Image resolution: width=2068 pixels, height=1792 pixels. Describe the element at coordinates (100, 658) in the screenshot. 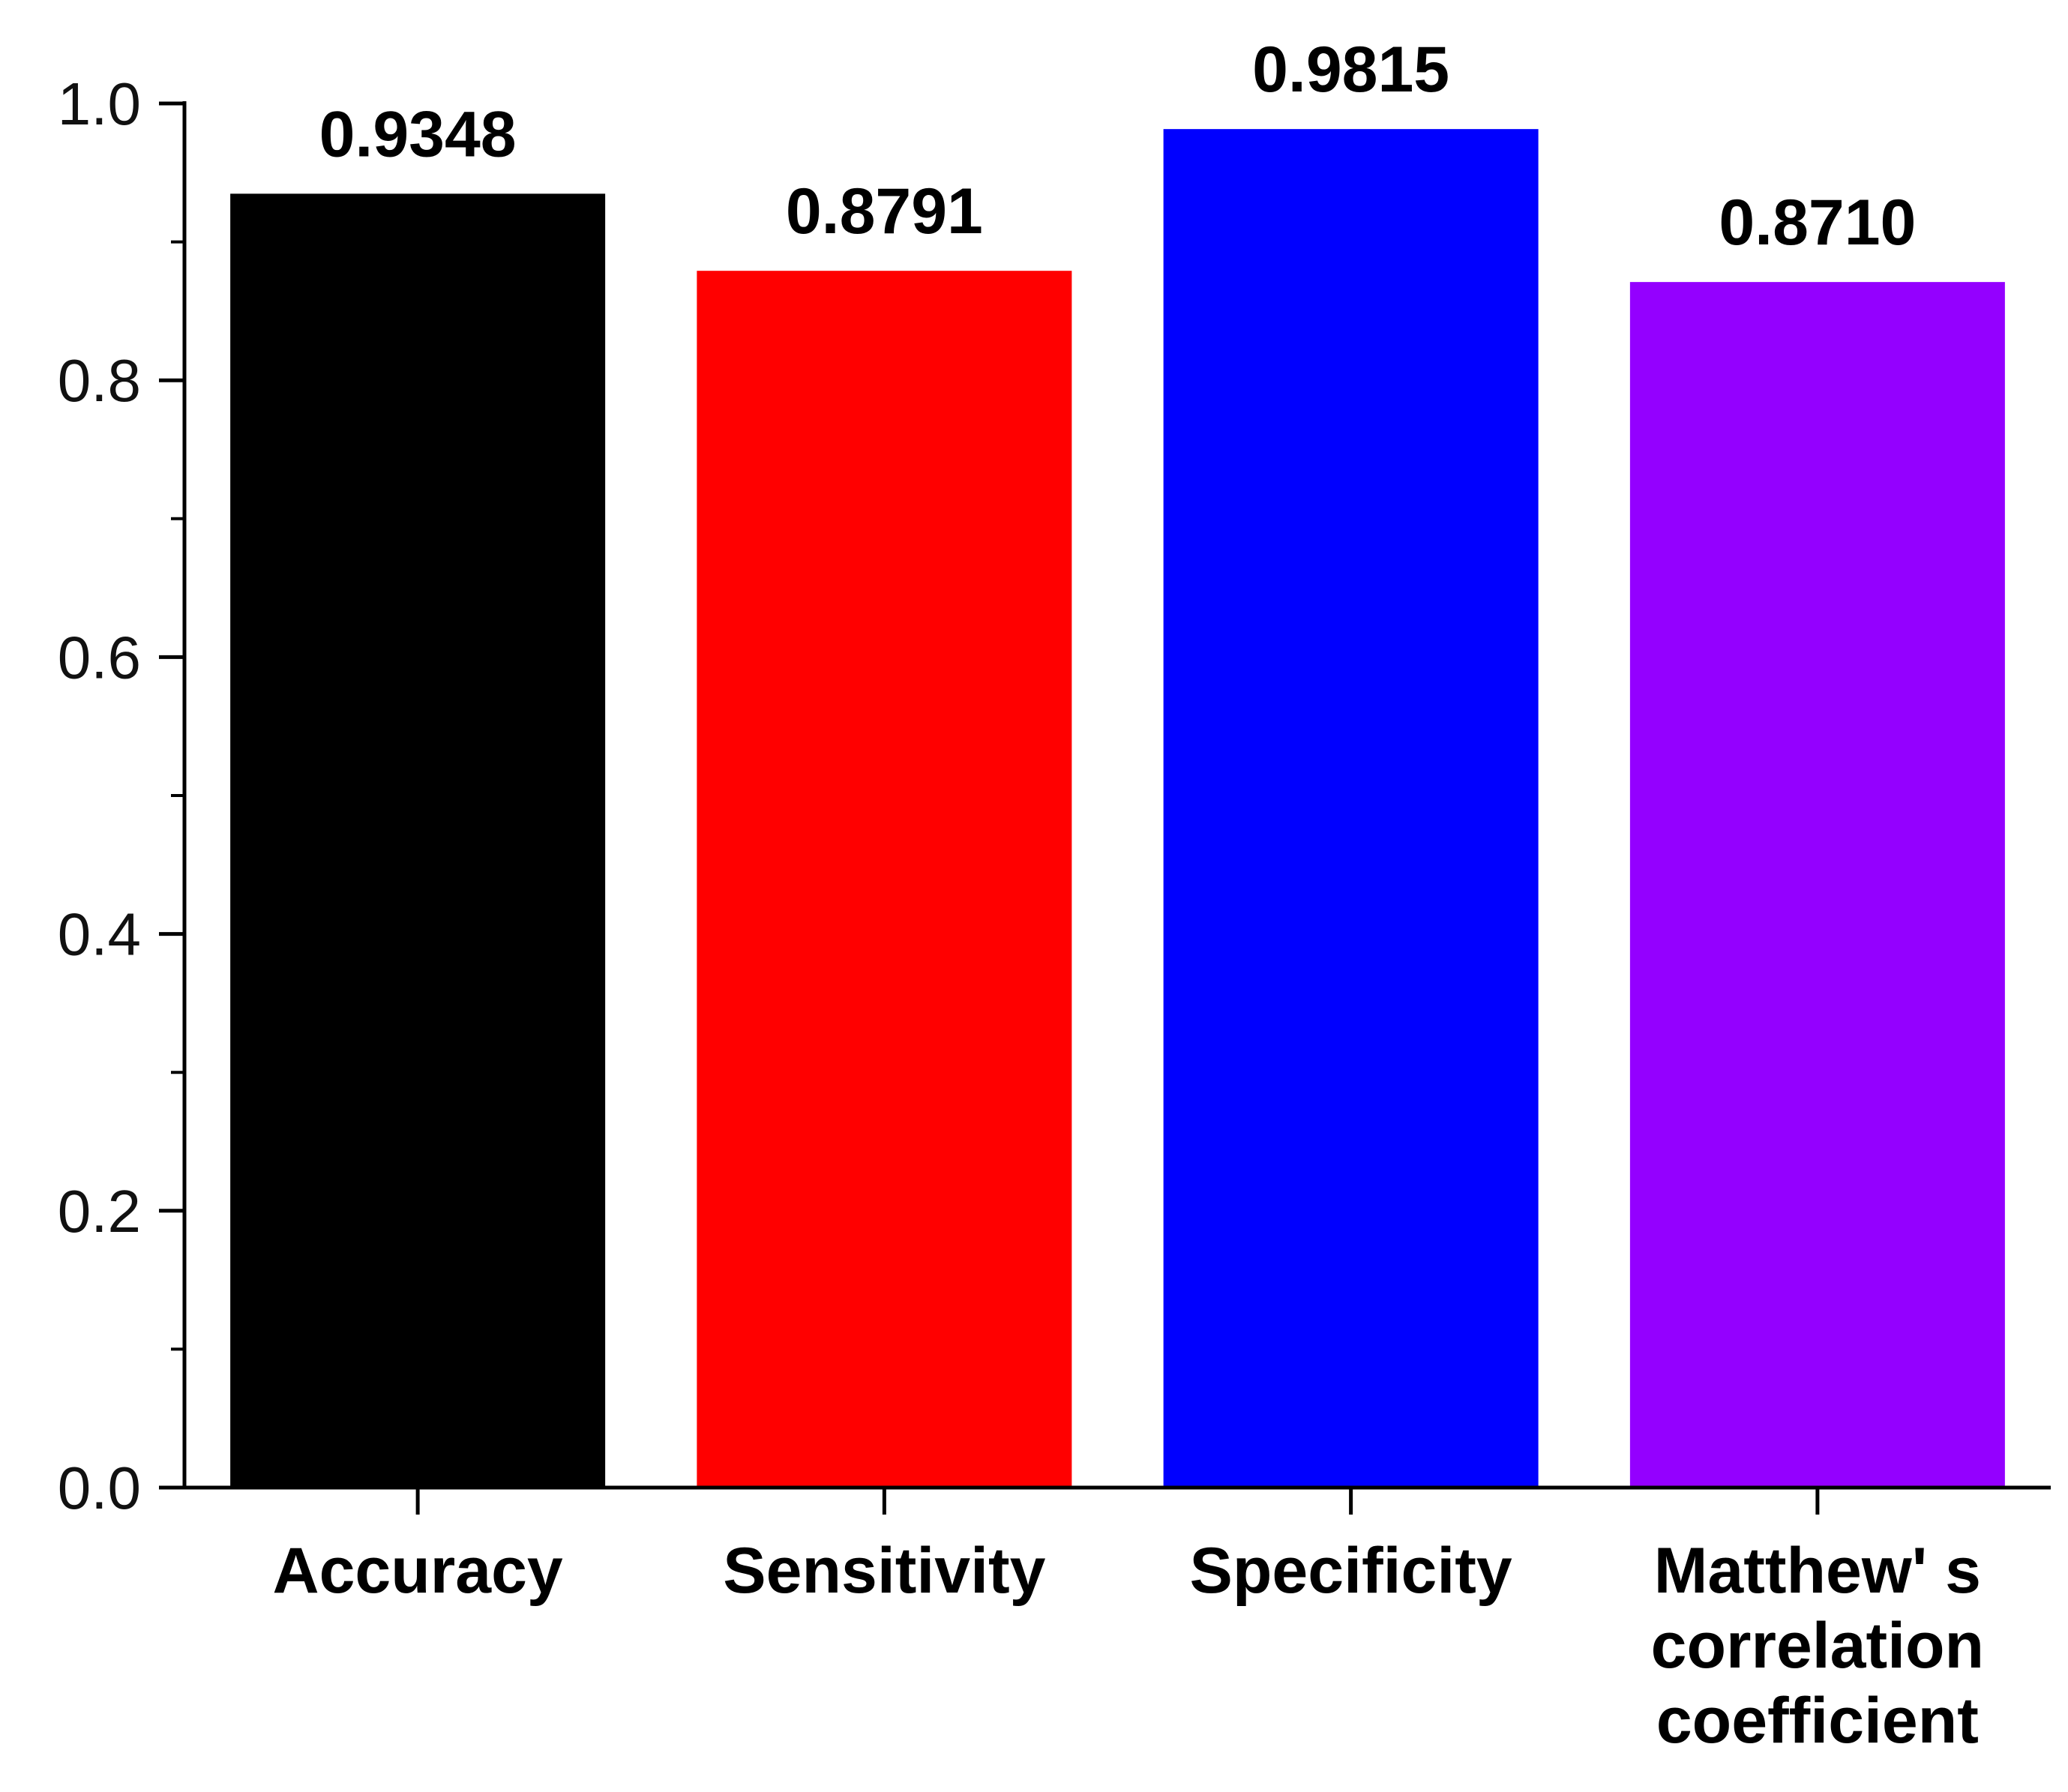

I see `y-tick-label-4: 0.6` at that location.